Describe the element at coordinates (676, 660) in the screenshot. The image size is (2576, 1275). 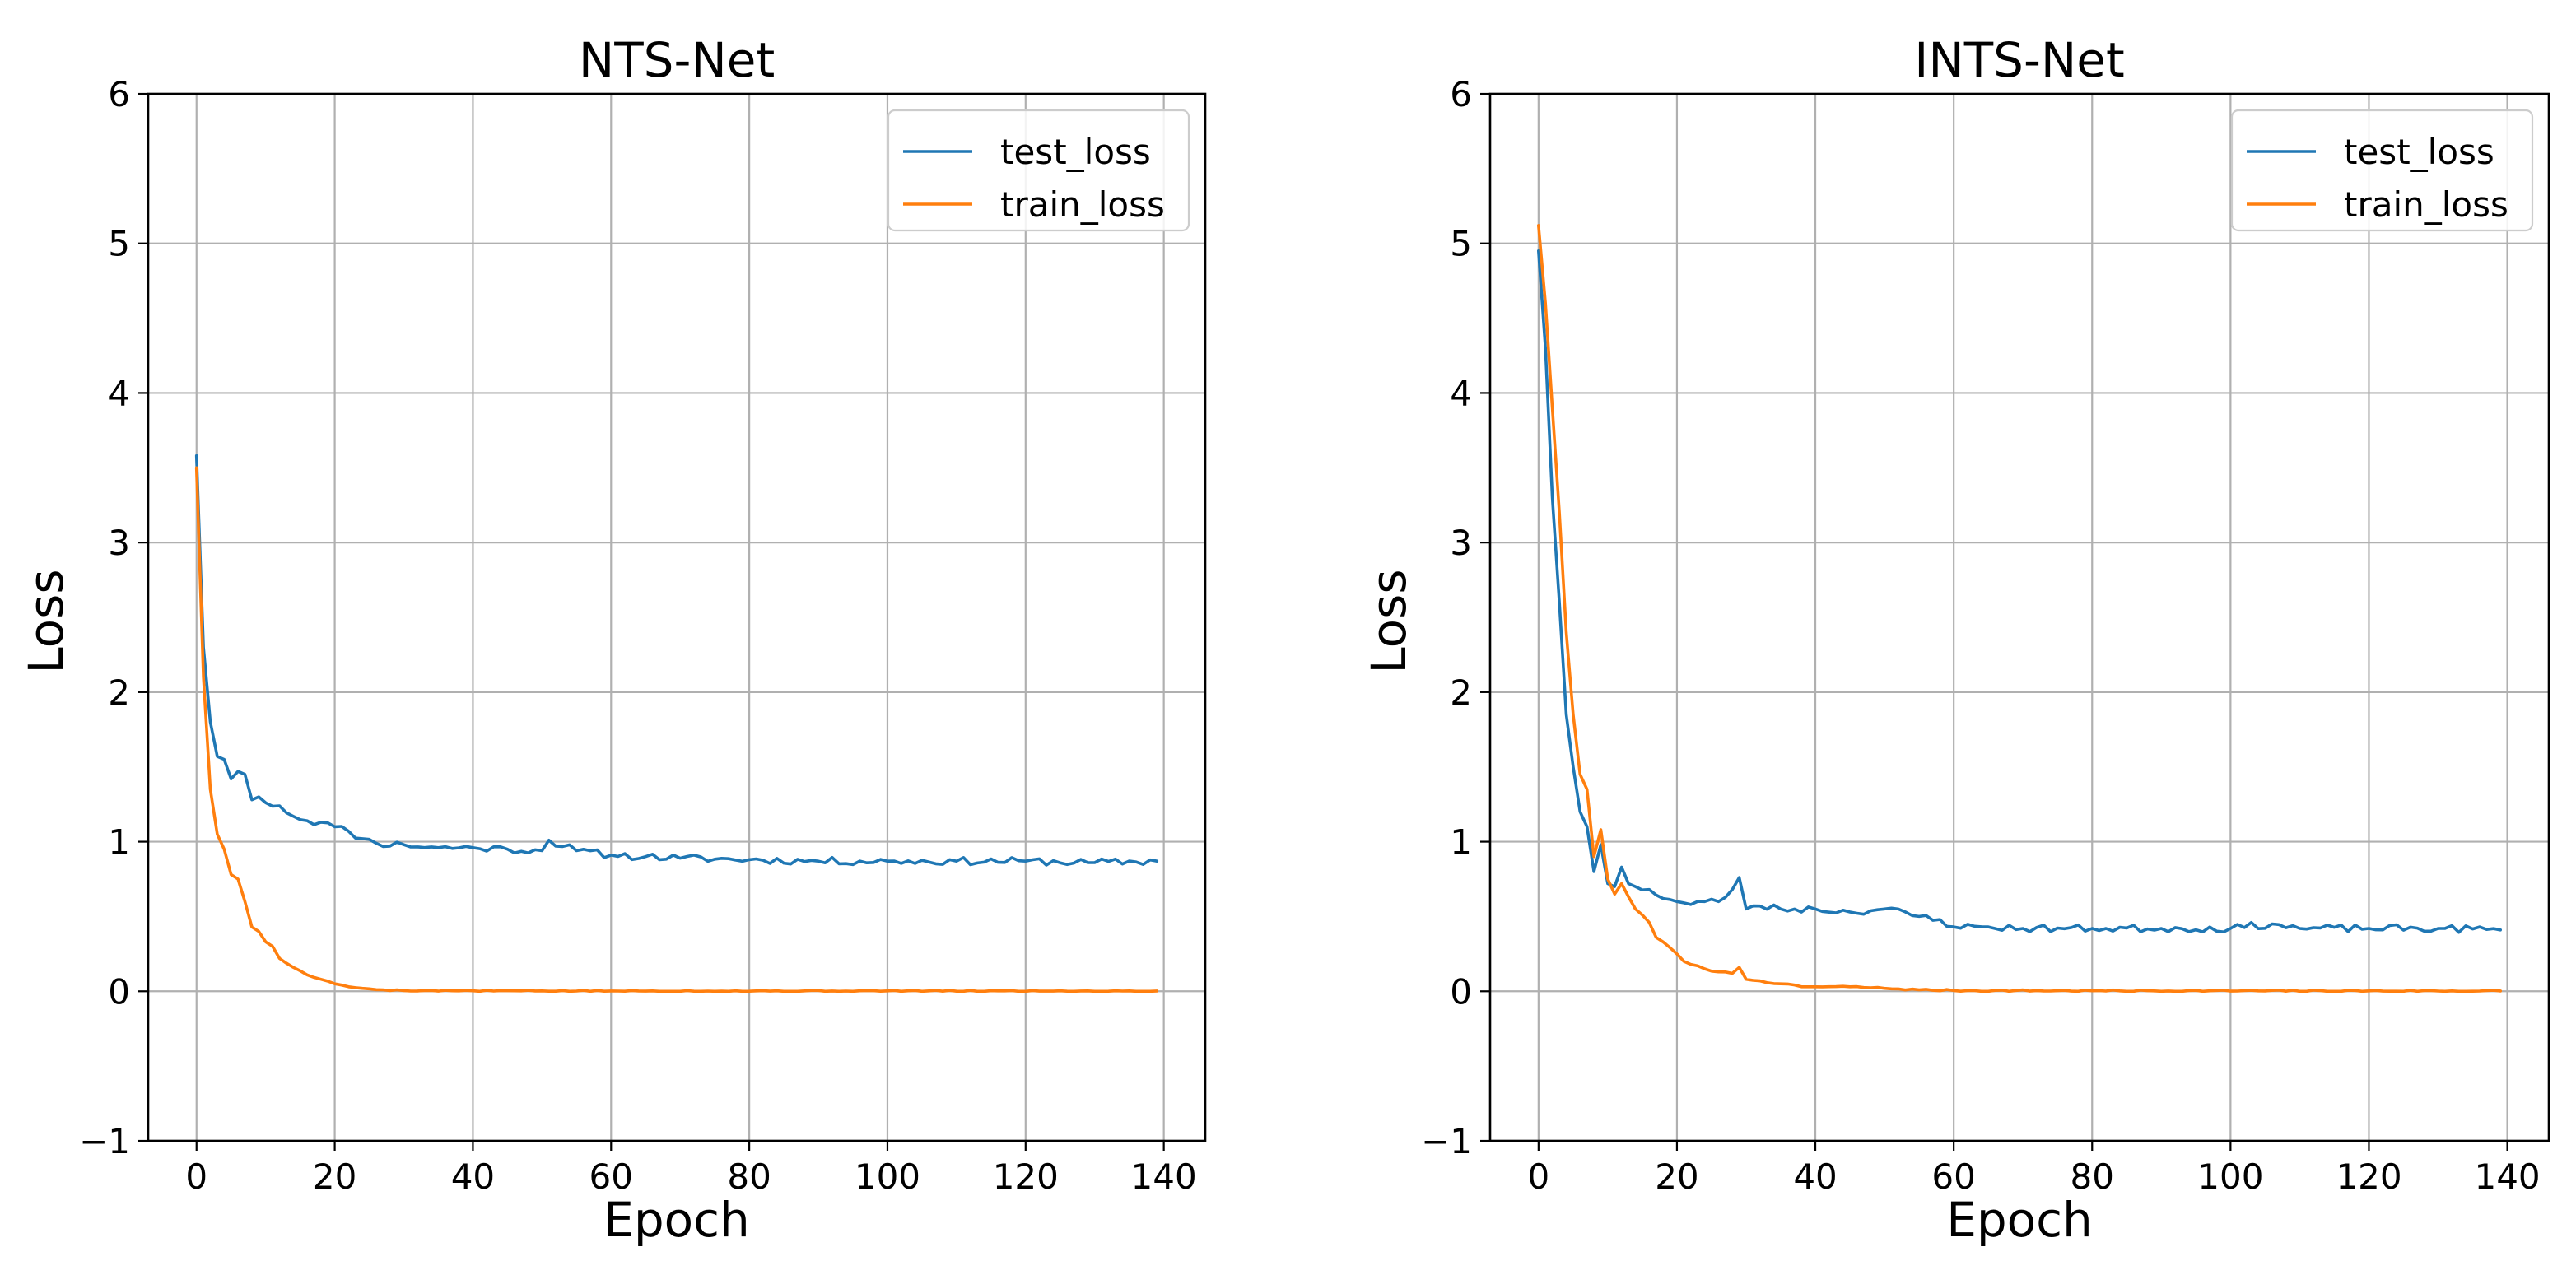
I see `series-line-test-loss` at that location.